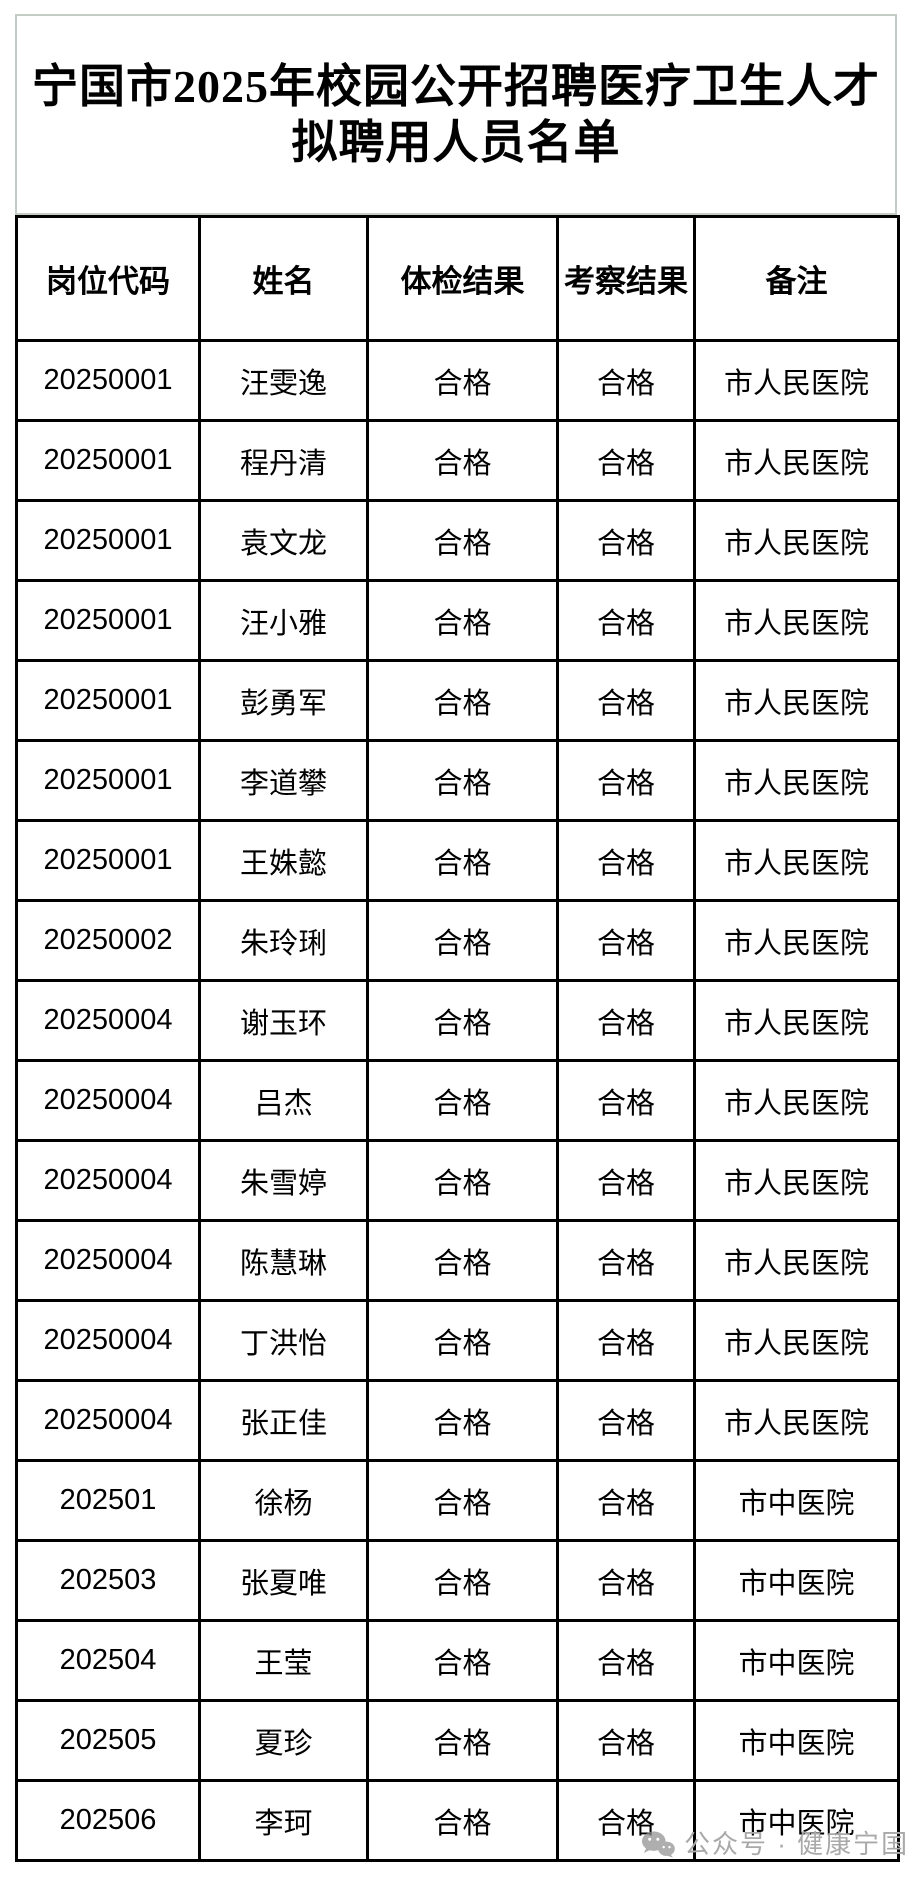 The image size is (912, 1880). I want to click on table-row: 20250004 朱雪婷 合格 合格 市人民医院, so click(457, 1180).